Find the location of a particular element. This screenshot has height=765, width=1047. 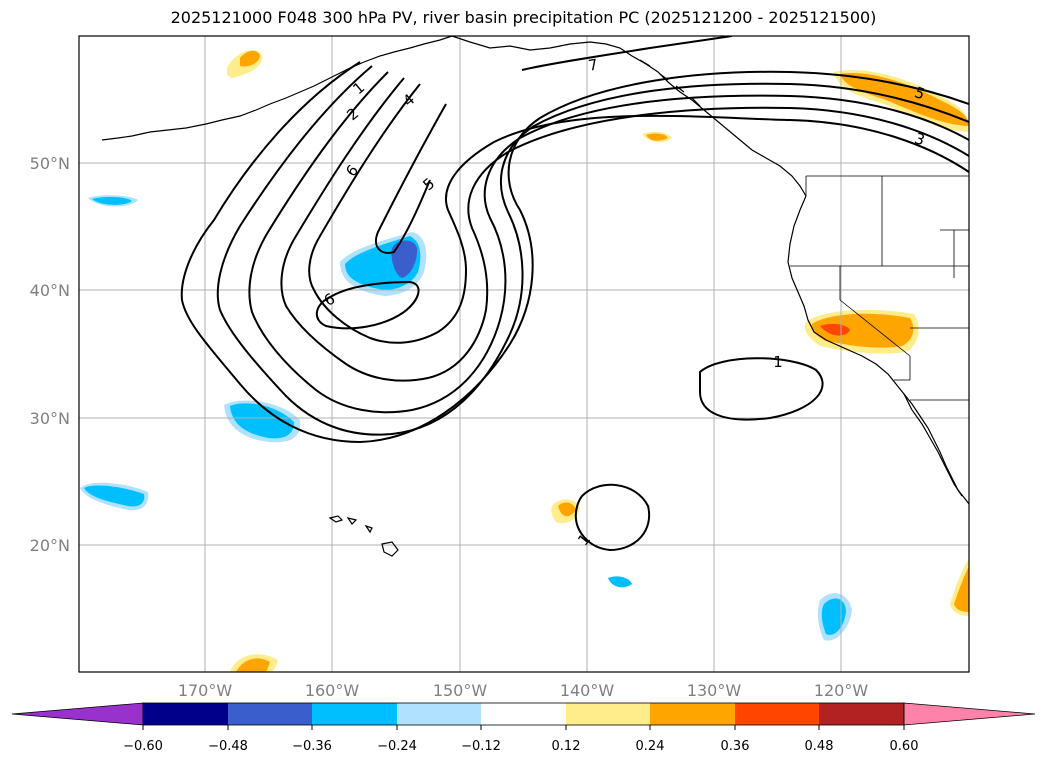

cb-tick-label-8: 0.48 is located at coordinates (819, 746).